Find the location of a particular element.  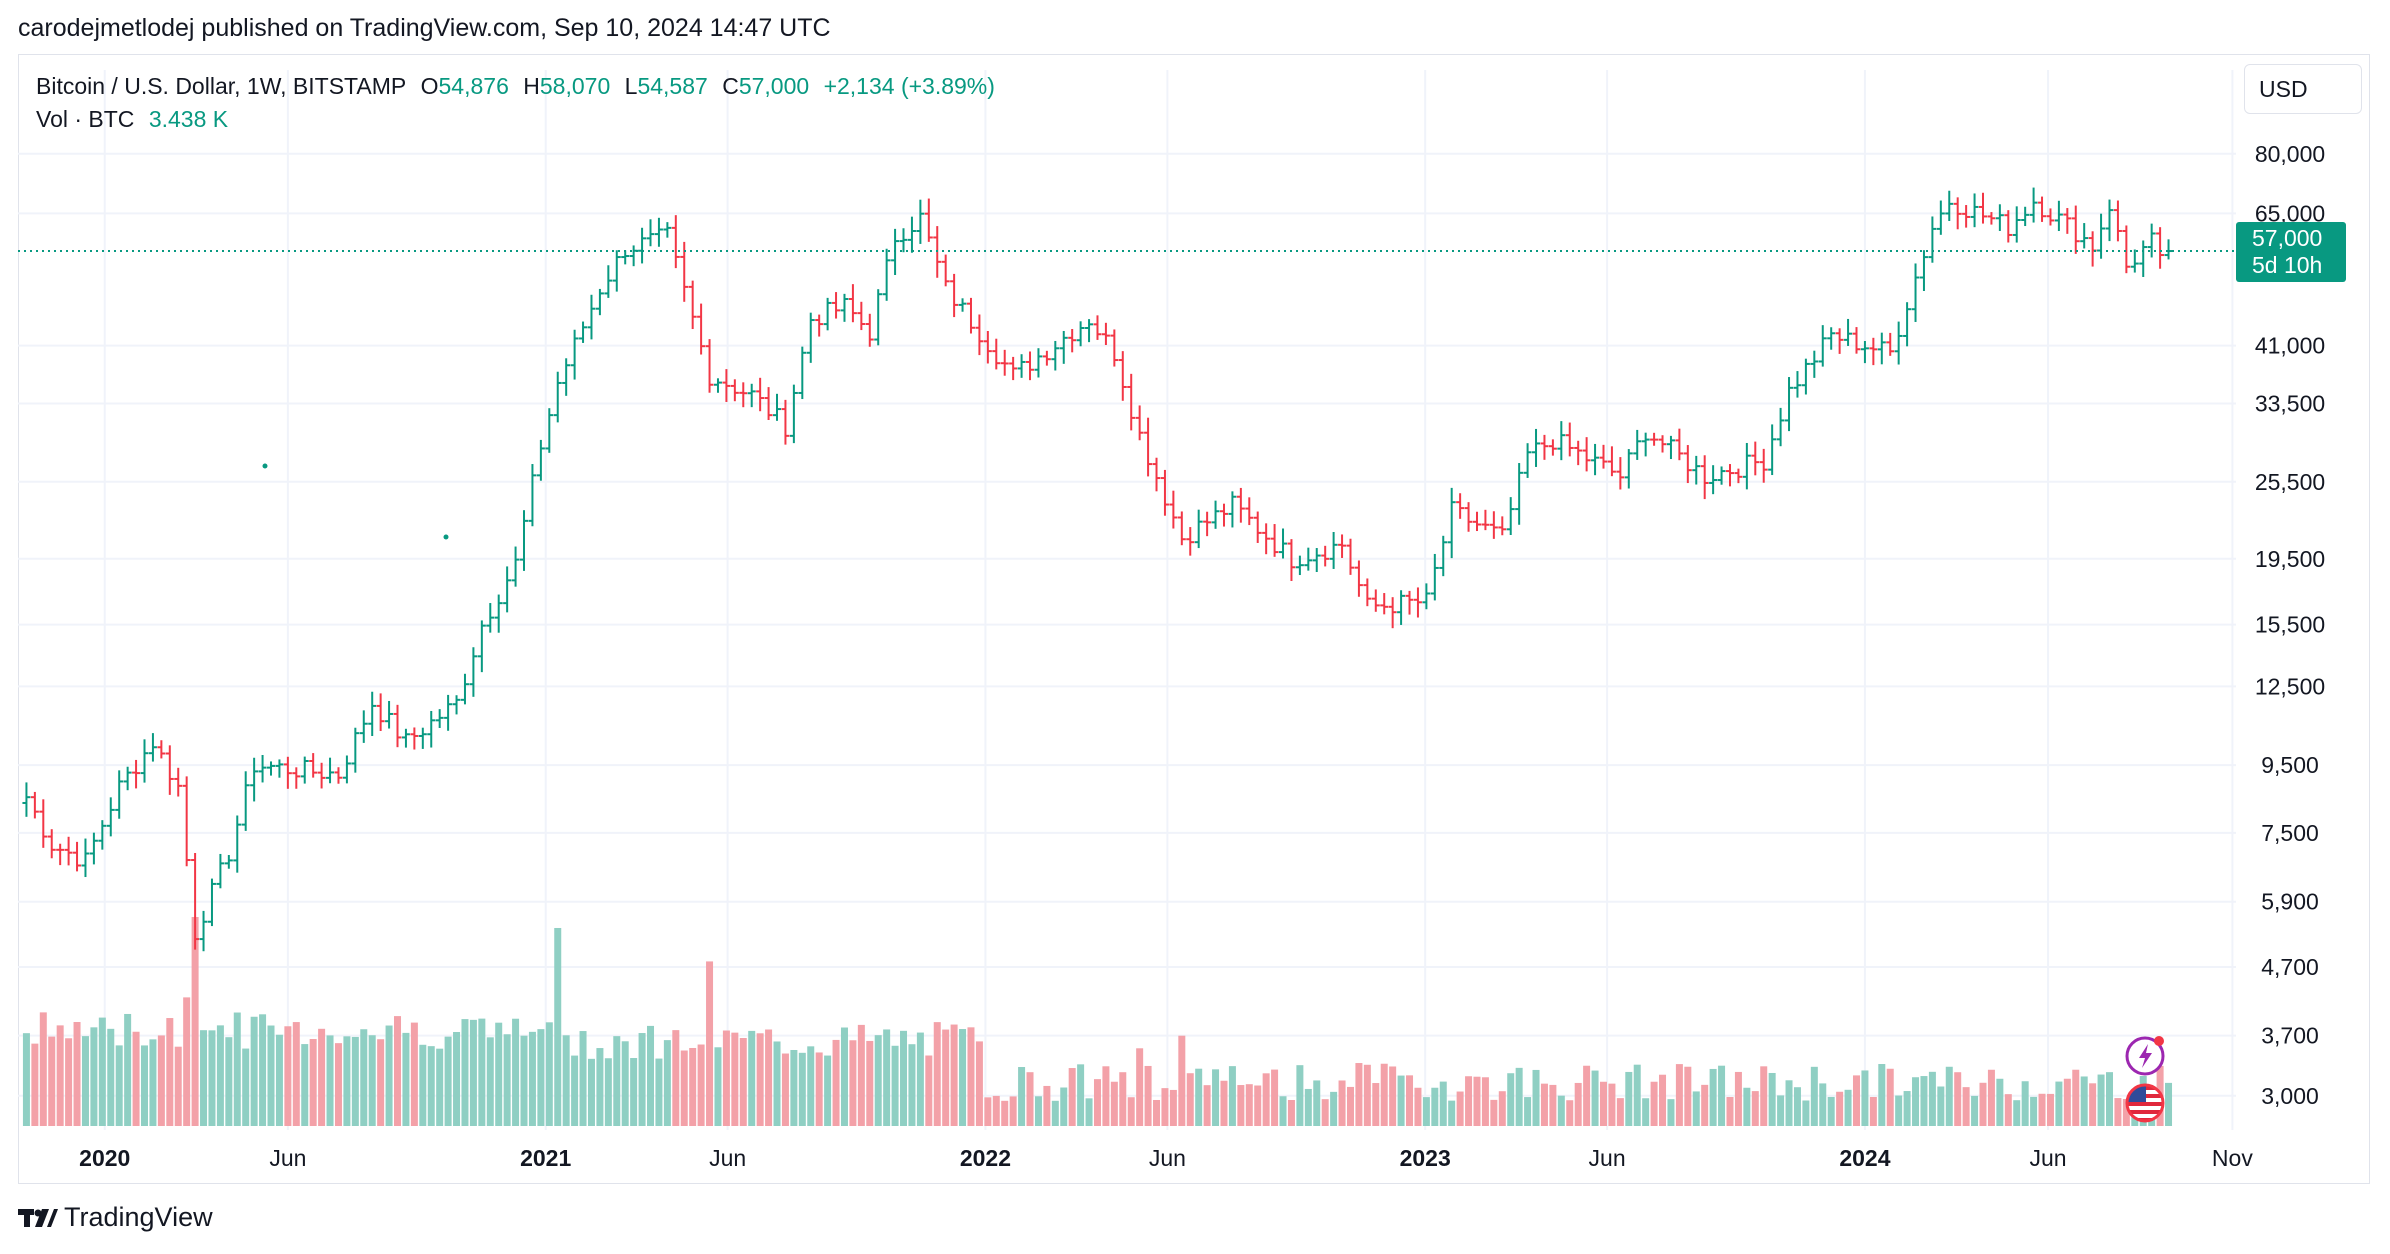

us-flag-icon is located at coordinates (2147, 1103).